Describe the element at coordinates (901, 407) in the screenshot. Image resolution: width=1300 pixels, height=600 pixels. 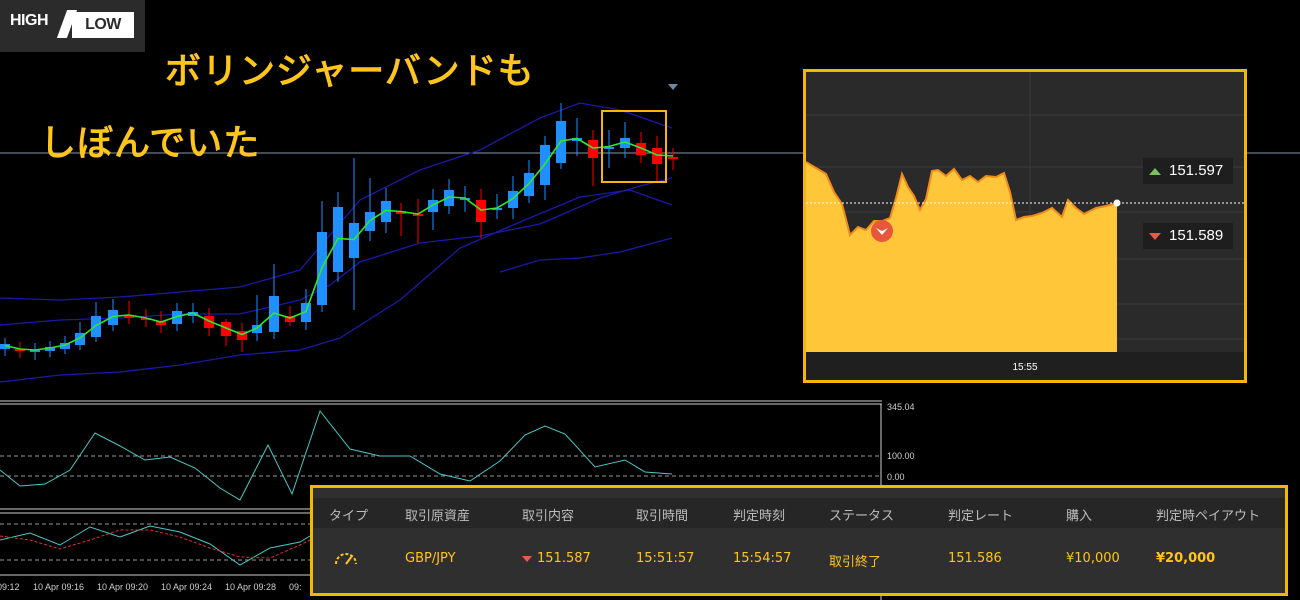
I see `osc-axis-label: 345.04` at that location.